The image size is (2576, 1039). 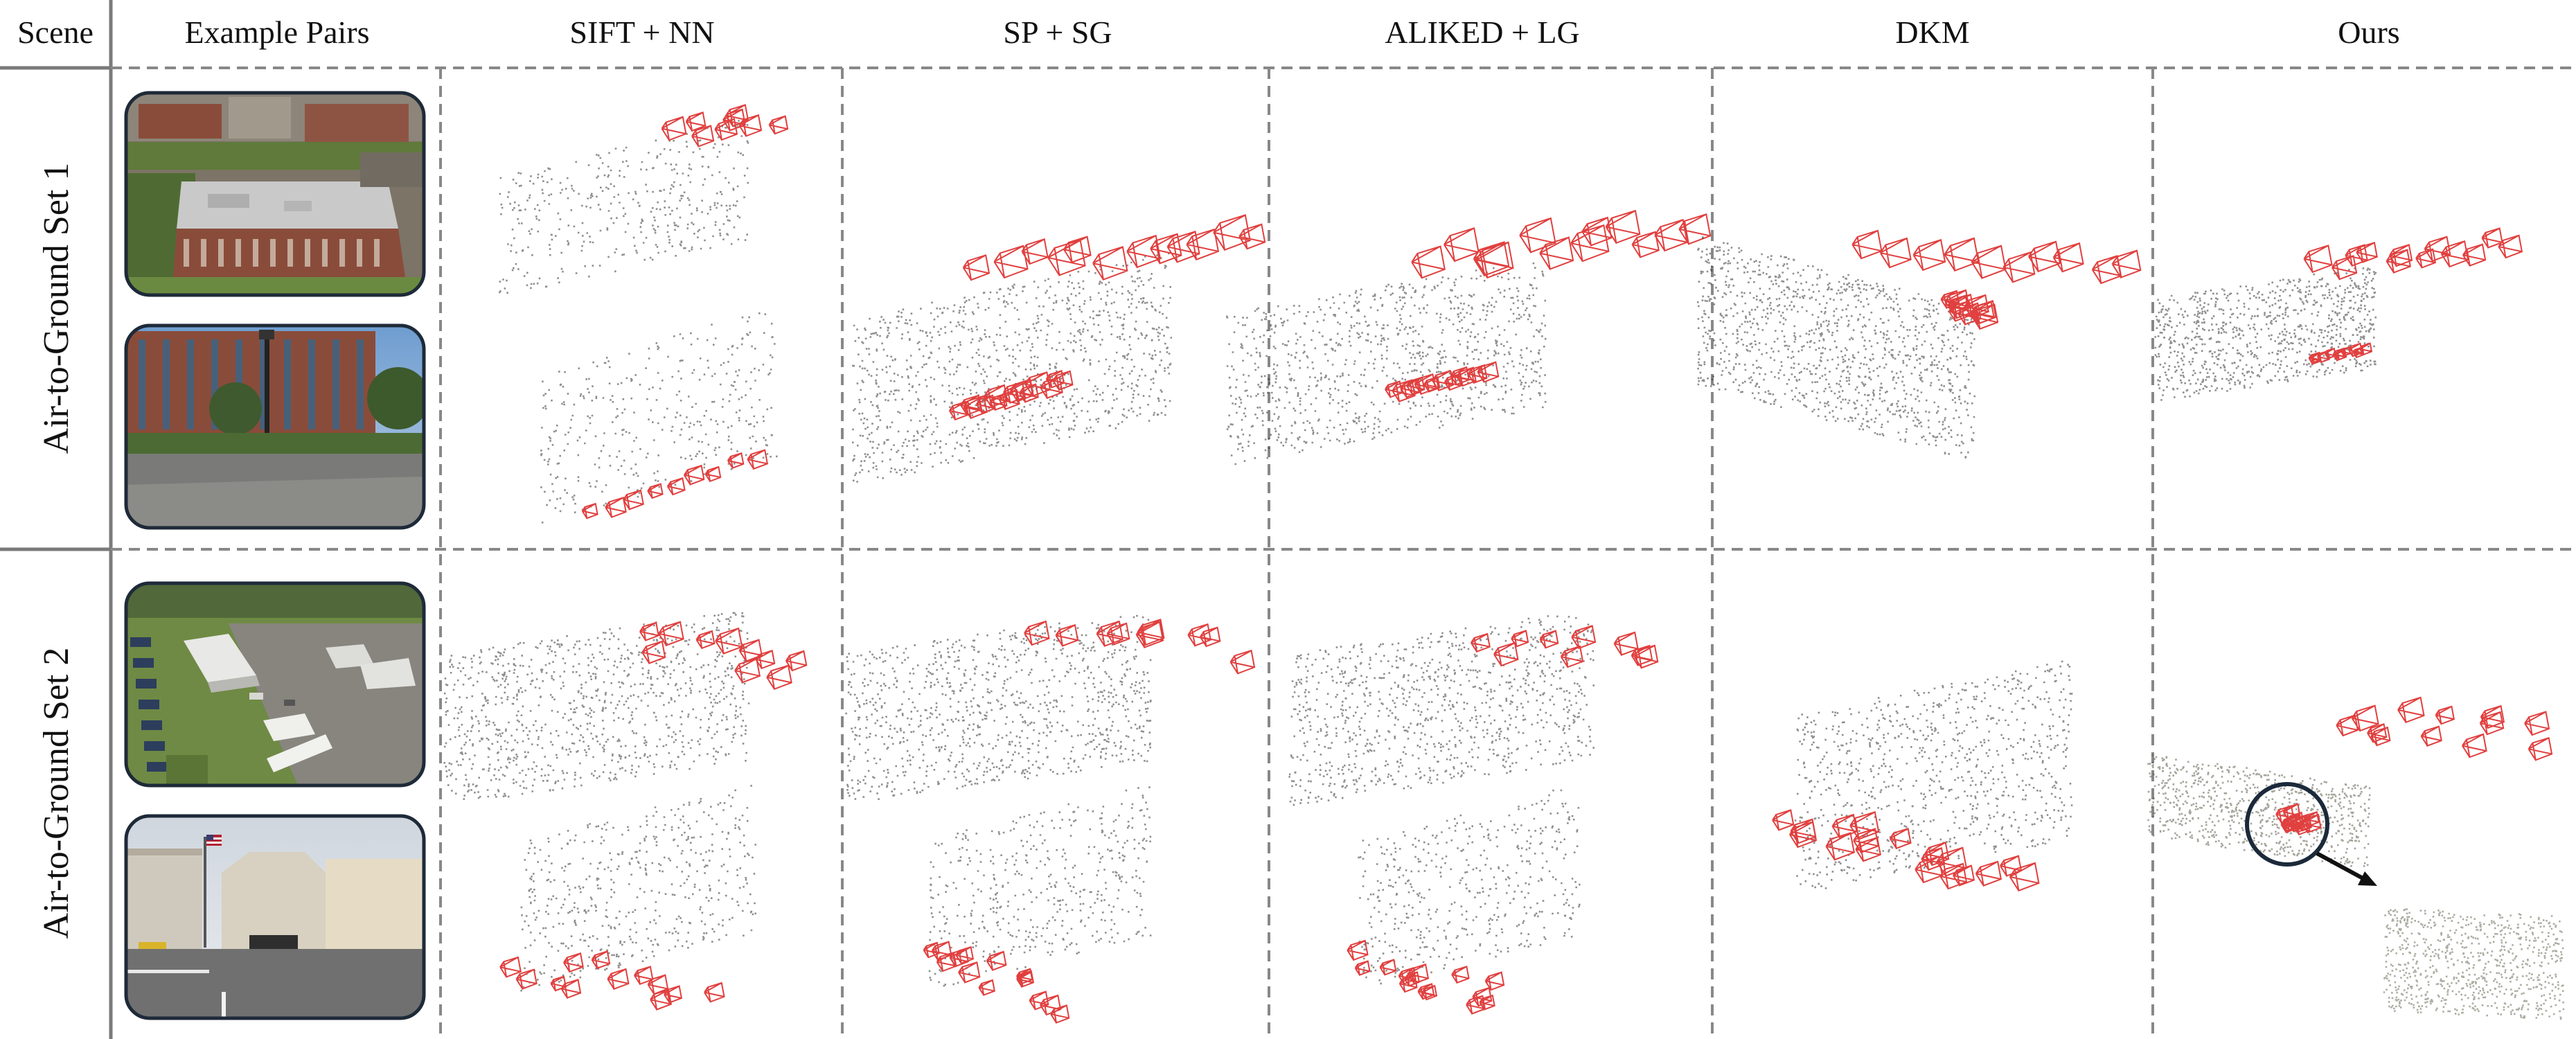 What do you see at coordinates (2298, 819) in the screenshot?
I see `cameras-ours-set2-cluster` at bounding box center [2298, 819].